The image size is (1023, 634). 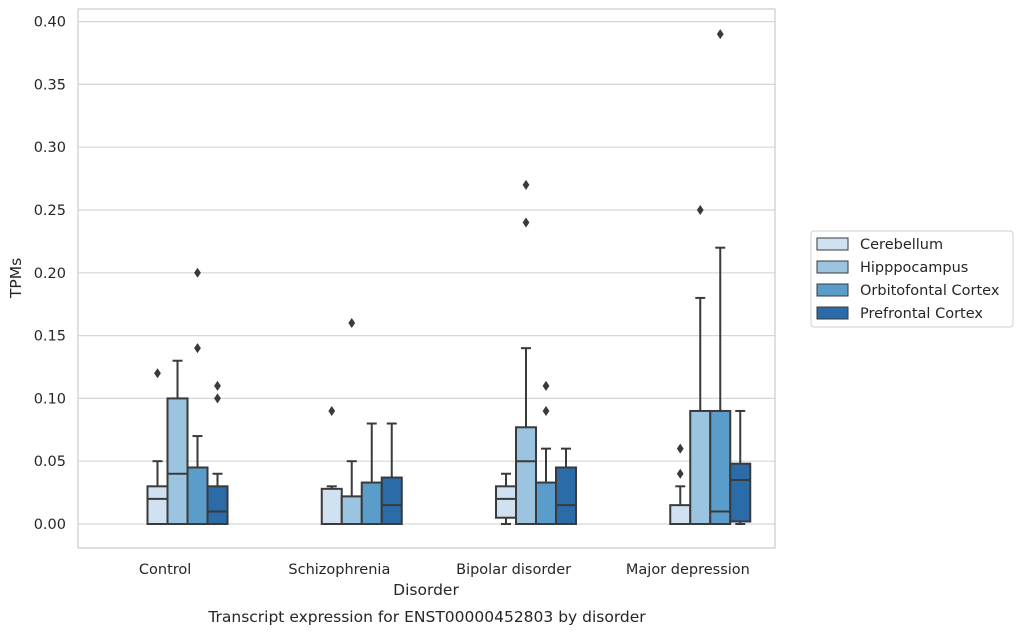 I want to click on x-tick-label: Bipolar disorder, so click(x=513, y=570).